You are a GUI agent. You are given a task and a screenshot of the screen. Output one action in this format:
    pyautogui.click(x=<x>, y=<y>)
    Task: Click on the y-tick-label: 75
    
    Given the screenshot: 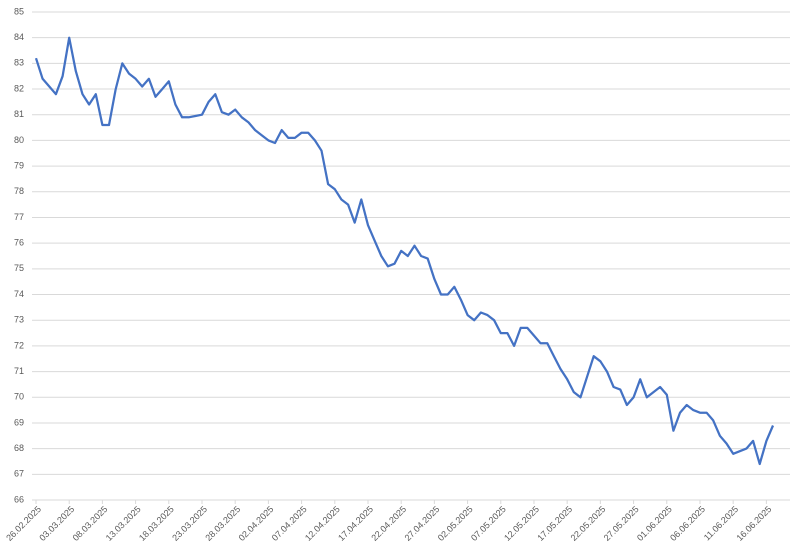 What is the action you would take?
    pyautogui.click(x=19, y=268)
    